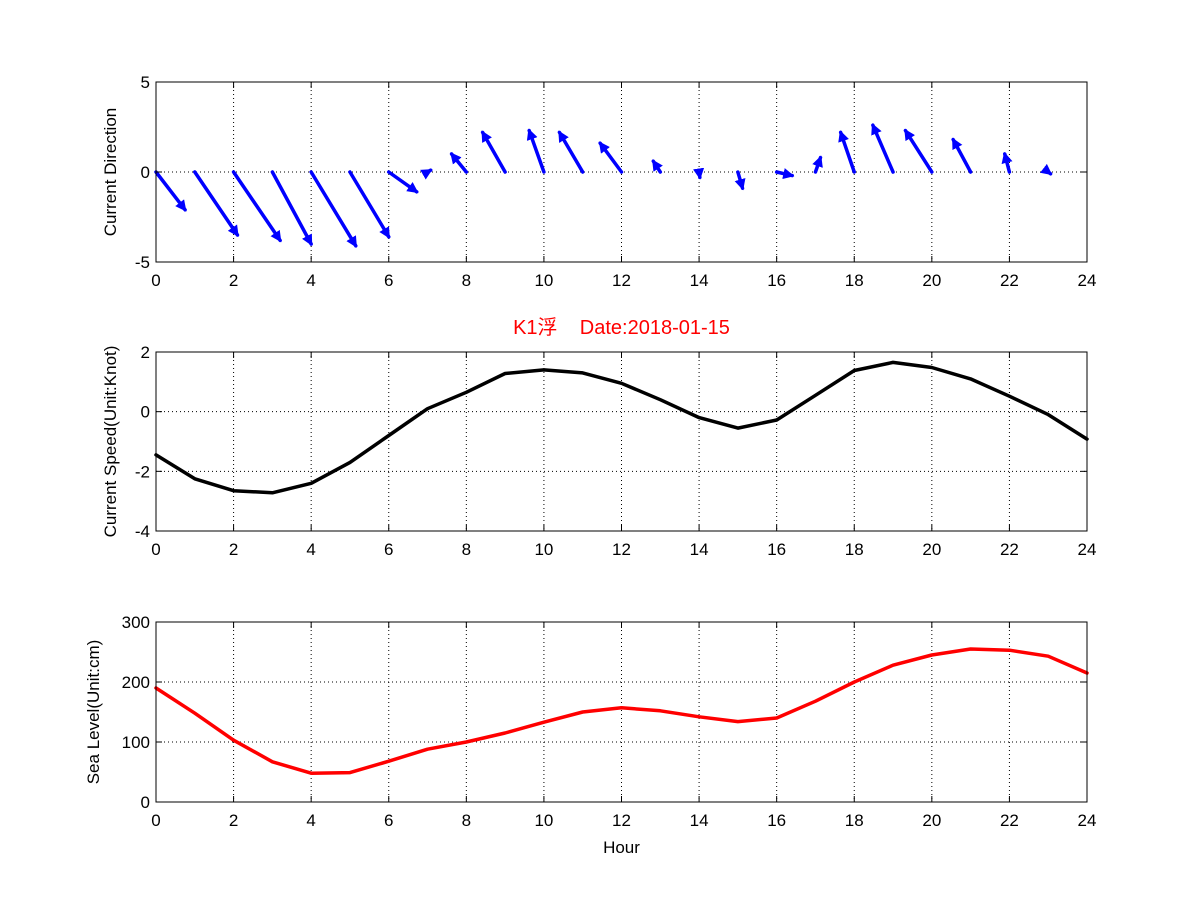 This screenshot has width=1201, height=901. What do you see at coordinates (142, 262) in the screenshot?
I see `y-tick-label: -5` at bounding box center [142, 262].